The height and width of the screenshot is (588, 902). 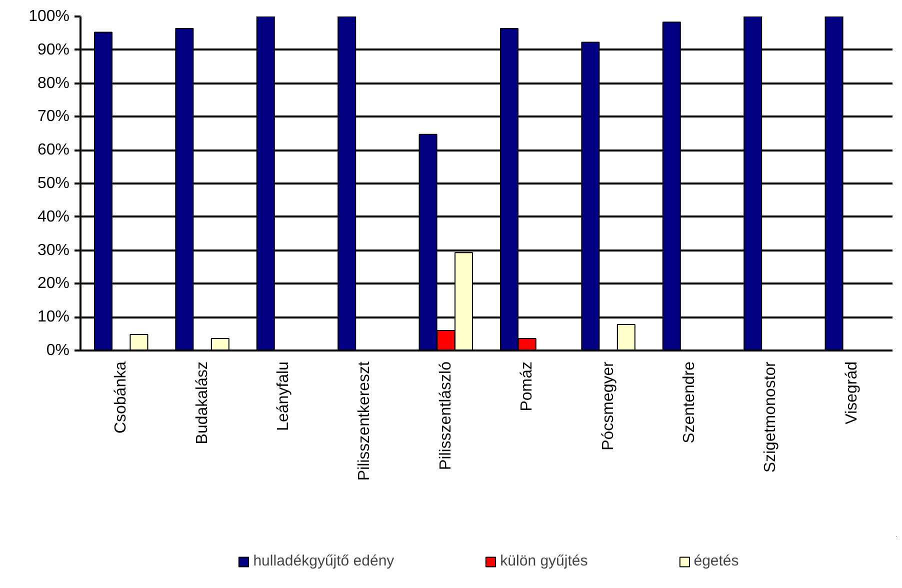 What do you see at coordinates (771, 416) in the screenshot?
I see `x-tick-label: Szigetmonostor` at bounding box center [771, 416].